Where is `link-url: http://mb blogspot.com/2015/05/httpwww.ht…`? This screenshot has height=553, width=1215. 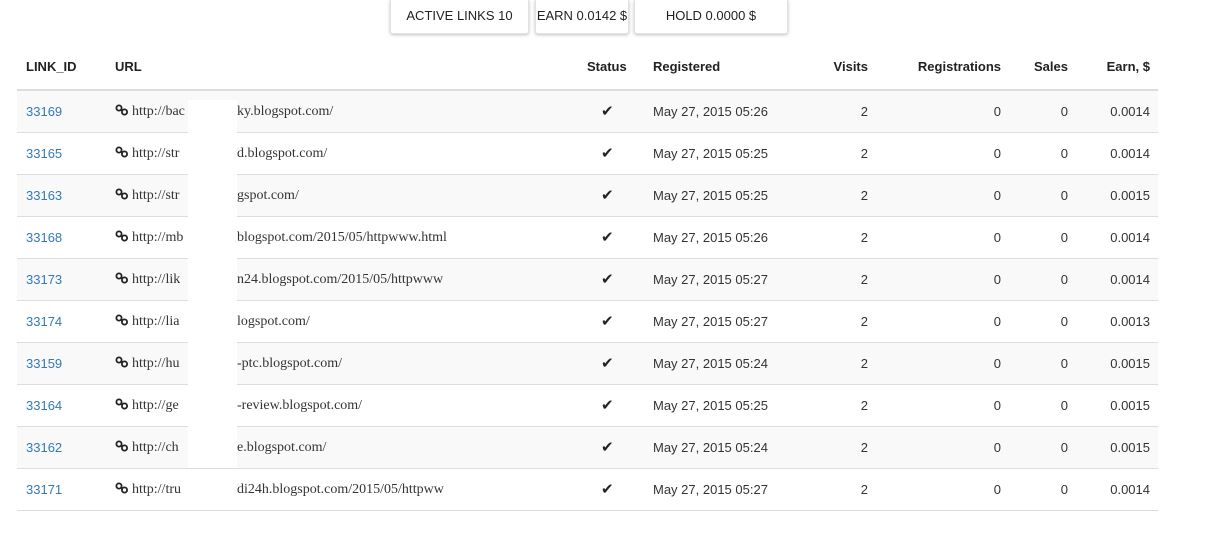 link-url: http://mb blogspot.com/2015/05/httpwww.ht… is located at coordinates (281, 237).